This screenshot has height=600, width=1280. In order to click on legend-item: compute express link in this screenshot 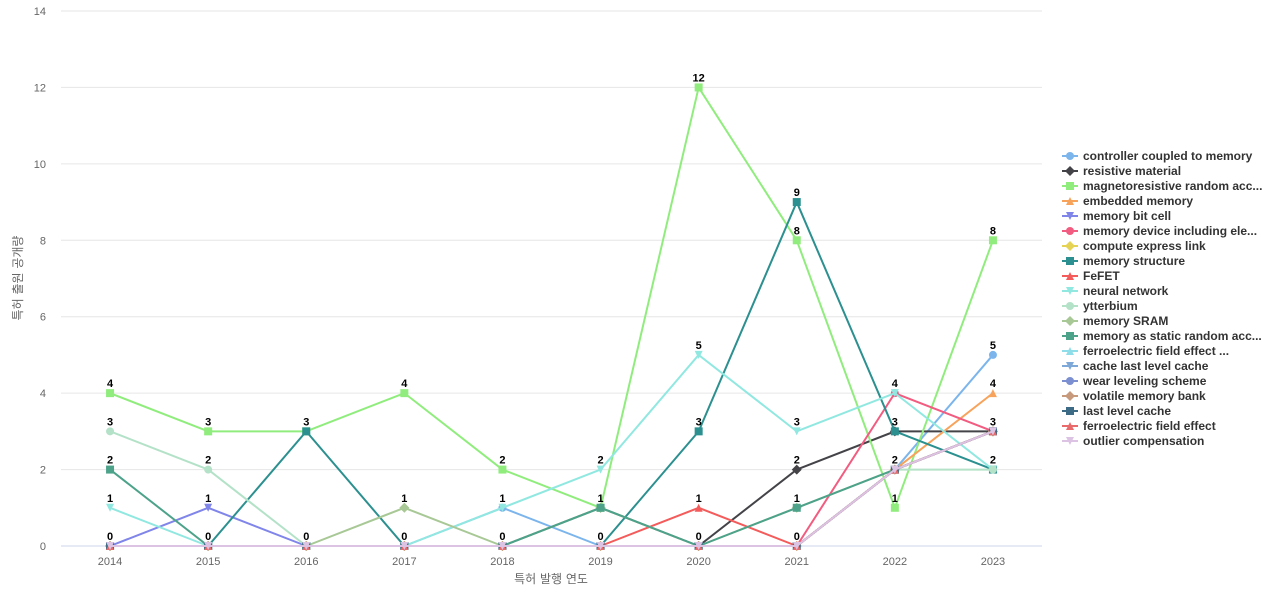, I will do `click(1134, 246)`.